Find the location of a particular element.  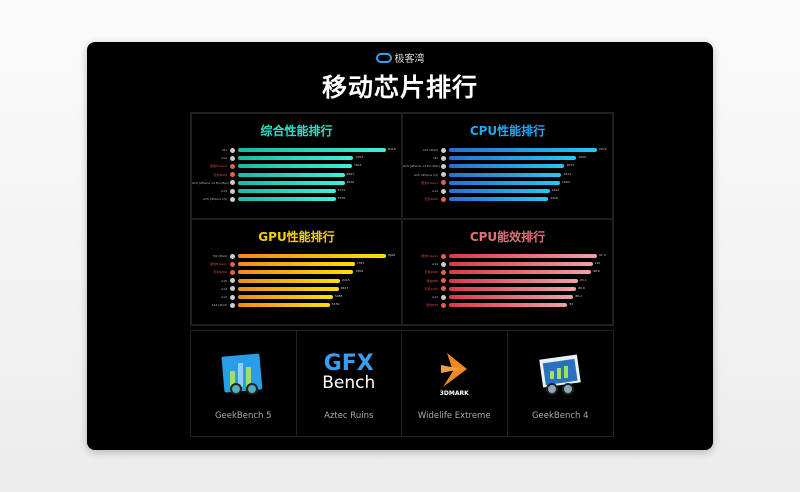

benchmark-label: GeekBench 4 is located at coordinates (560, 416).